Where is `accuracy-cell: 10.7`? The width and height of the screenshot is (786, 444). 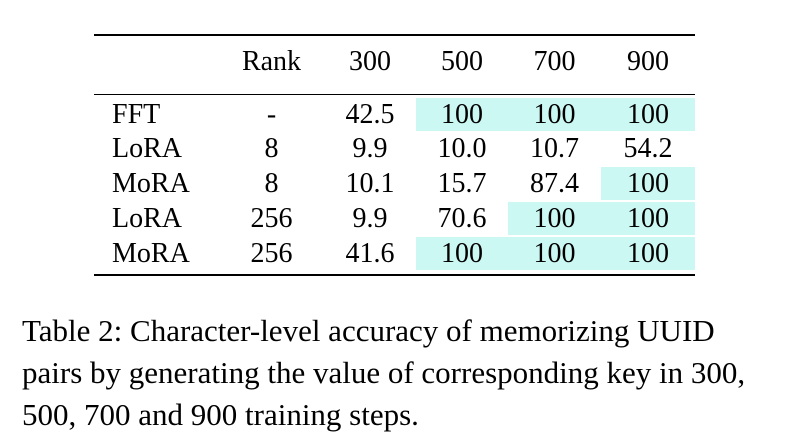
accuracy-cell: 10.7 is located at coordinates (554, 148).